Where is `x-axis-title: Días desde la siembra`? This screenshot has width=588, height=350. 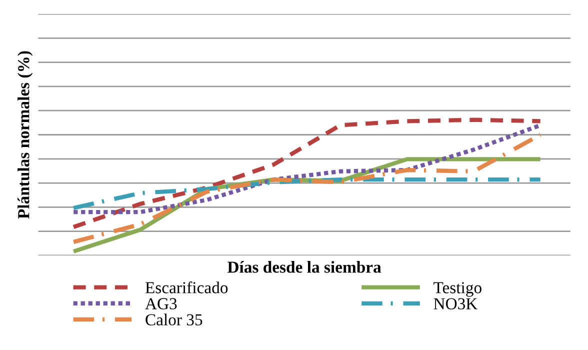
x-axis-title: Días desde la siembra is located at coordinates (305, 267).